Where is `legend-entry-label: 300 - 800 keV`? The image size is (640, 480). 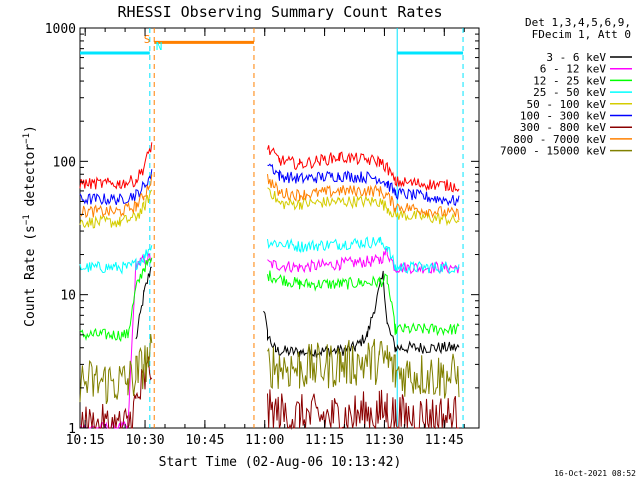 legend-entry-label: 300 - 800 keV is located at coordinates (563, 127).